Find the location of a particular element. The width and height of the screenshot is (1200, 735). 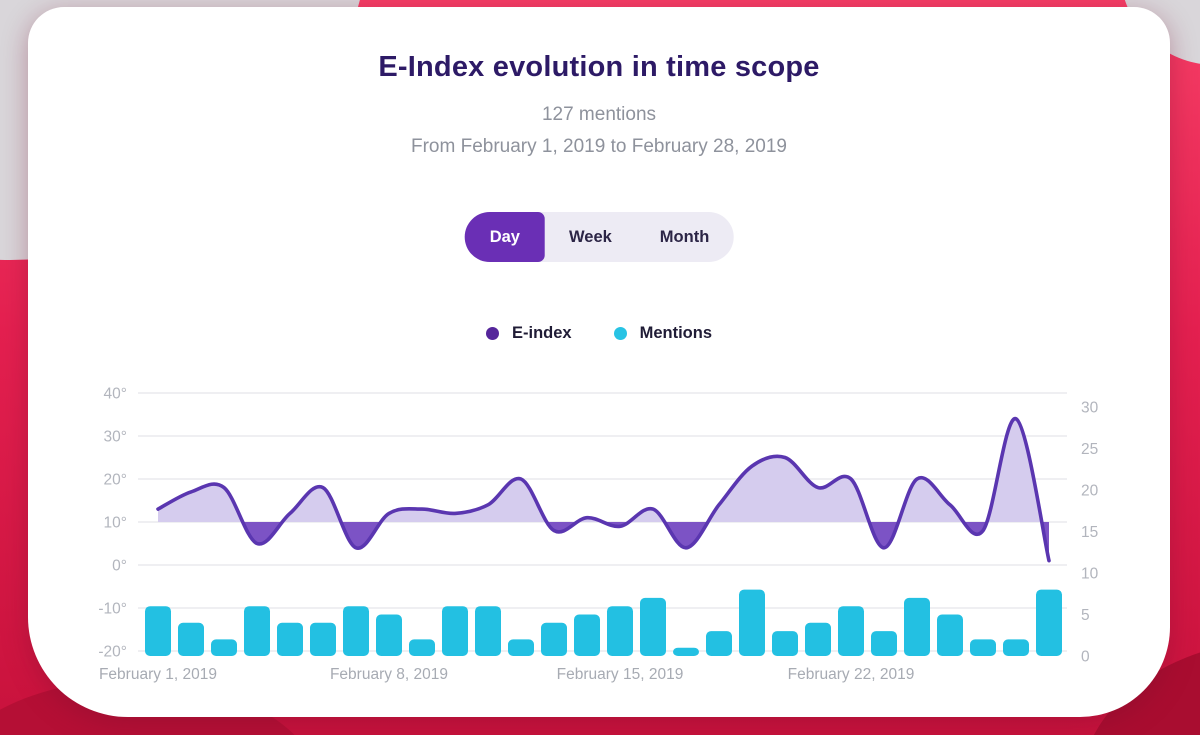

toggle-option-day: Day is located at coordinates (504, 237).